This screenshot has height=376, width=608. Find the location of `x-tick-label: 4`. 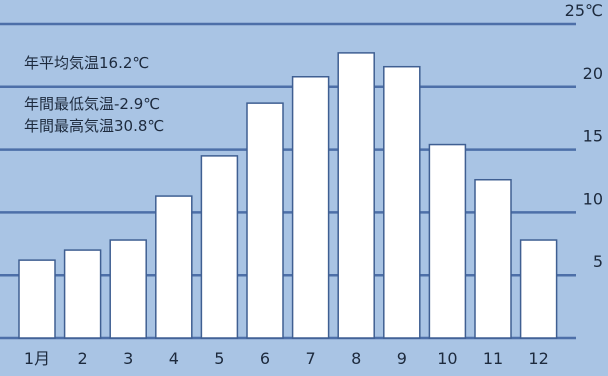

x-tick-label: 4 is located at coordinates (174, 358).